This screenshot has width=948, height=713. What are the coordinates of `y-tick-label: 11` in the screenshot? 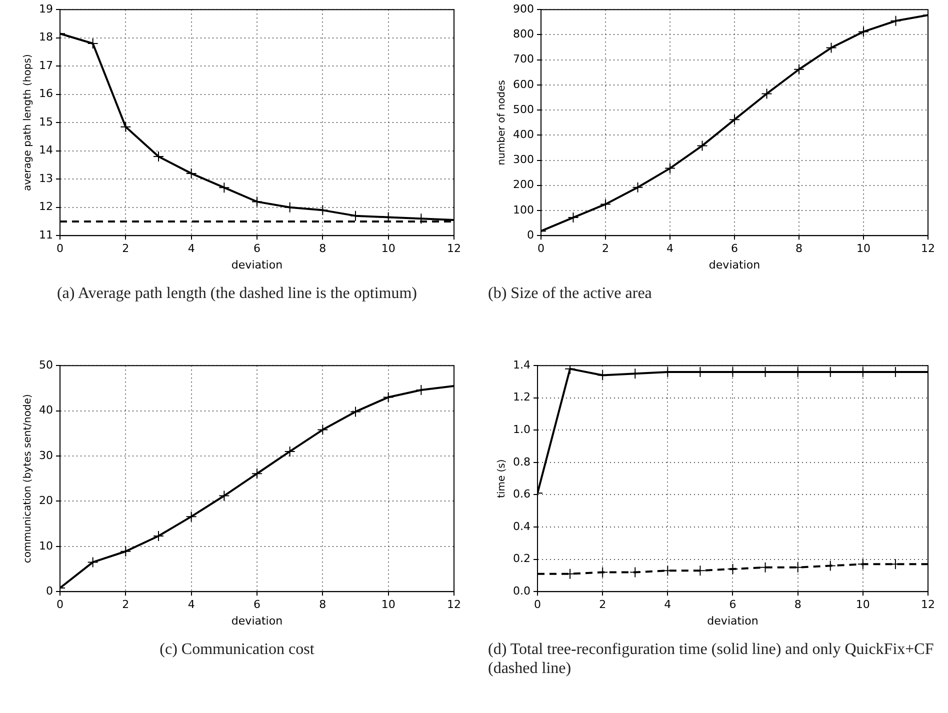 It's located at (45, 235).